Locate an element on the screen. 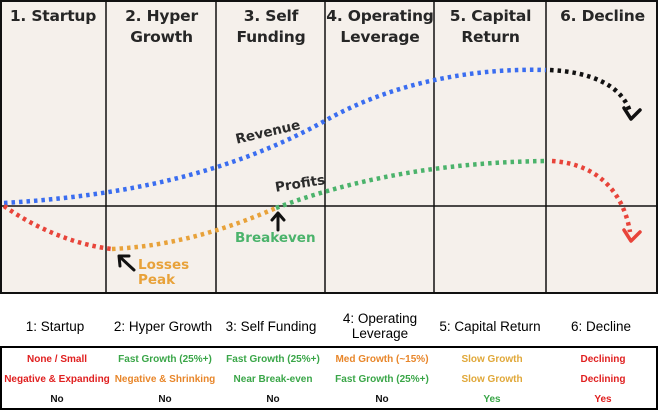  revenue-decline-arrowhead is located at coordinates (632, 113).